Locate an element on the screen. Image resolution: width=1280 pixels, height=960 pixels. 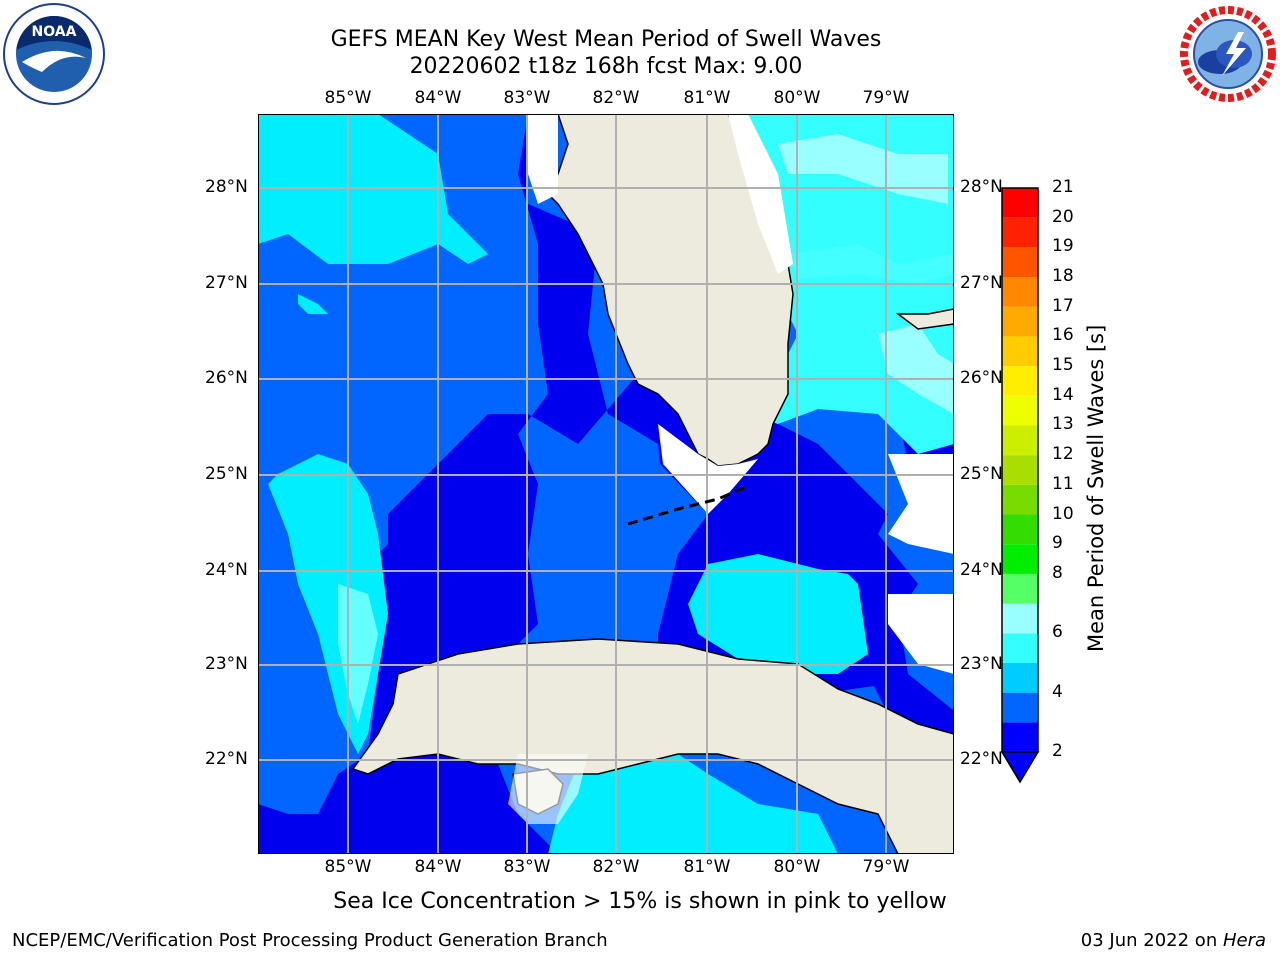
colorbar-tick-label: 16 is located at coordinates (1063, 335).